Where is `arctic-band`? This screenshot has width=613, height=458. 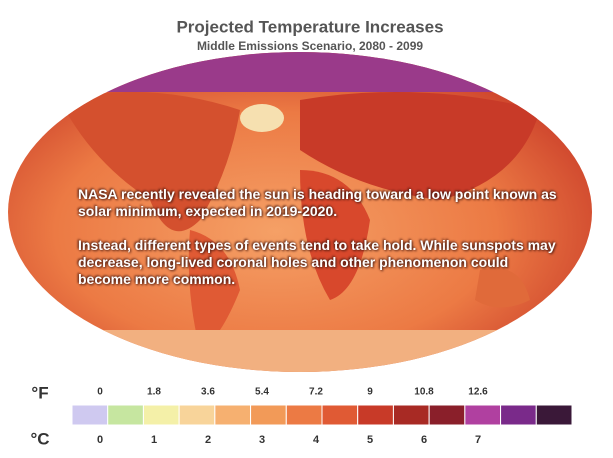 arctic-band is located at coordinates (300, 72).